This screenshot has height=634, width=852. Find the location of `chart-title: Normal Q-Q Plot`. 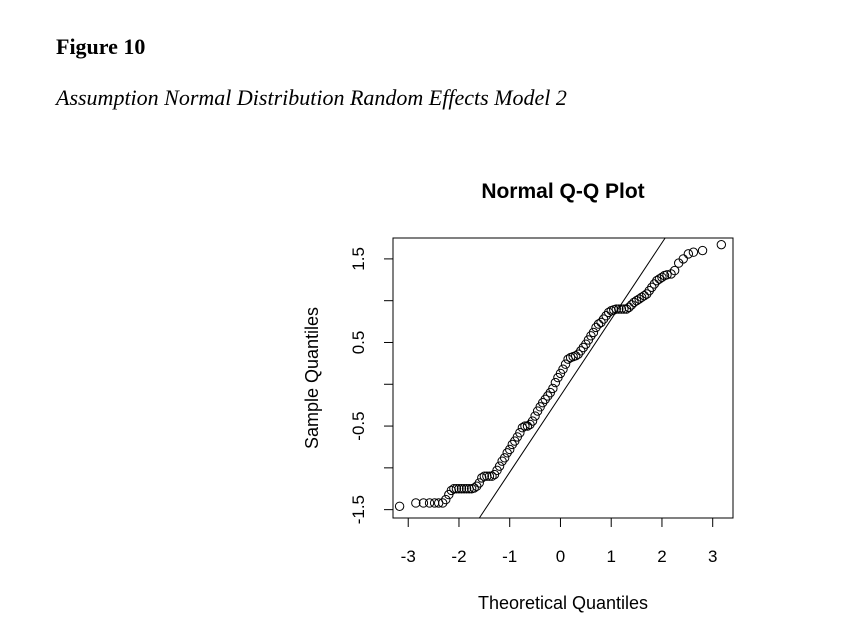

chart-title: Normal Q-Q Plot is located at coordinates (562, 191).